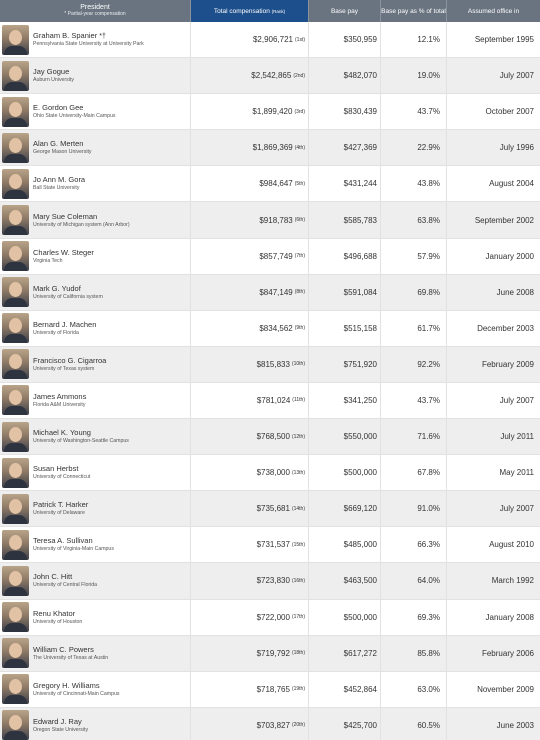 The width and height of the screenshot is (540, 740). Describe the element at coordinates (345, 148) in the screenshot. I see `base-pay-cell: $427,369` at that location.